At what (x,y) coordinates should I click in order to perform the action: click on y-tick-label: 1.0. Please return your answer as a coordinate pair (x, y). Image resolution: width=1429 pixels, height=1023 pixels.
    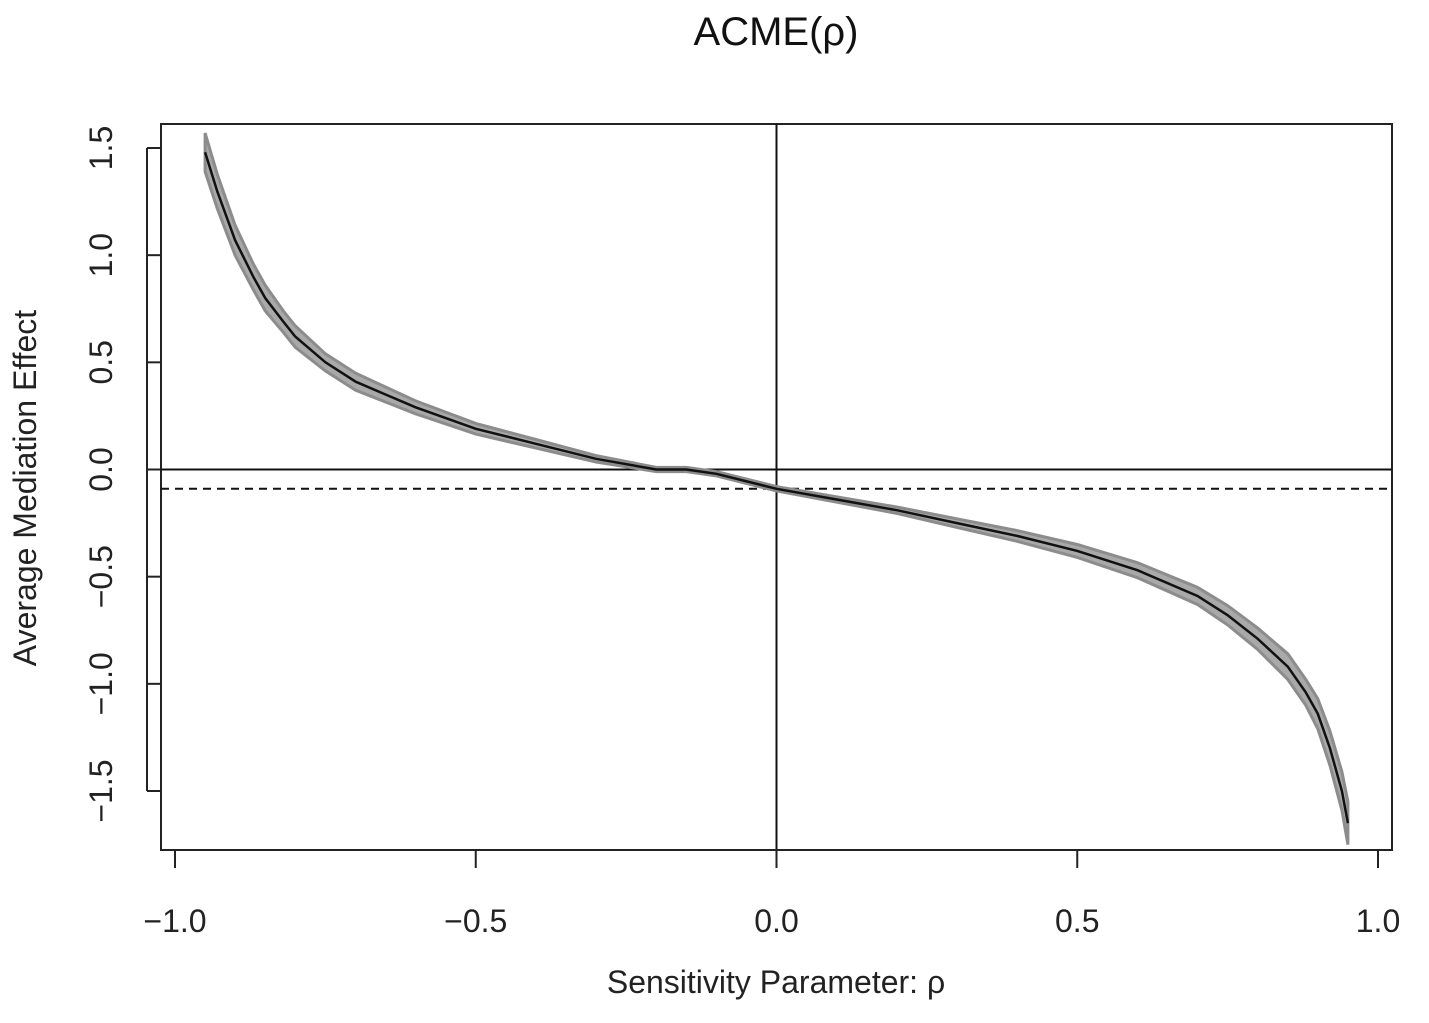
    Looking at the image, I should click on (101, 255).